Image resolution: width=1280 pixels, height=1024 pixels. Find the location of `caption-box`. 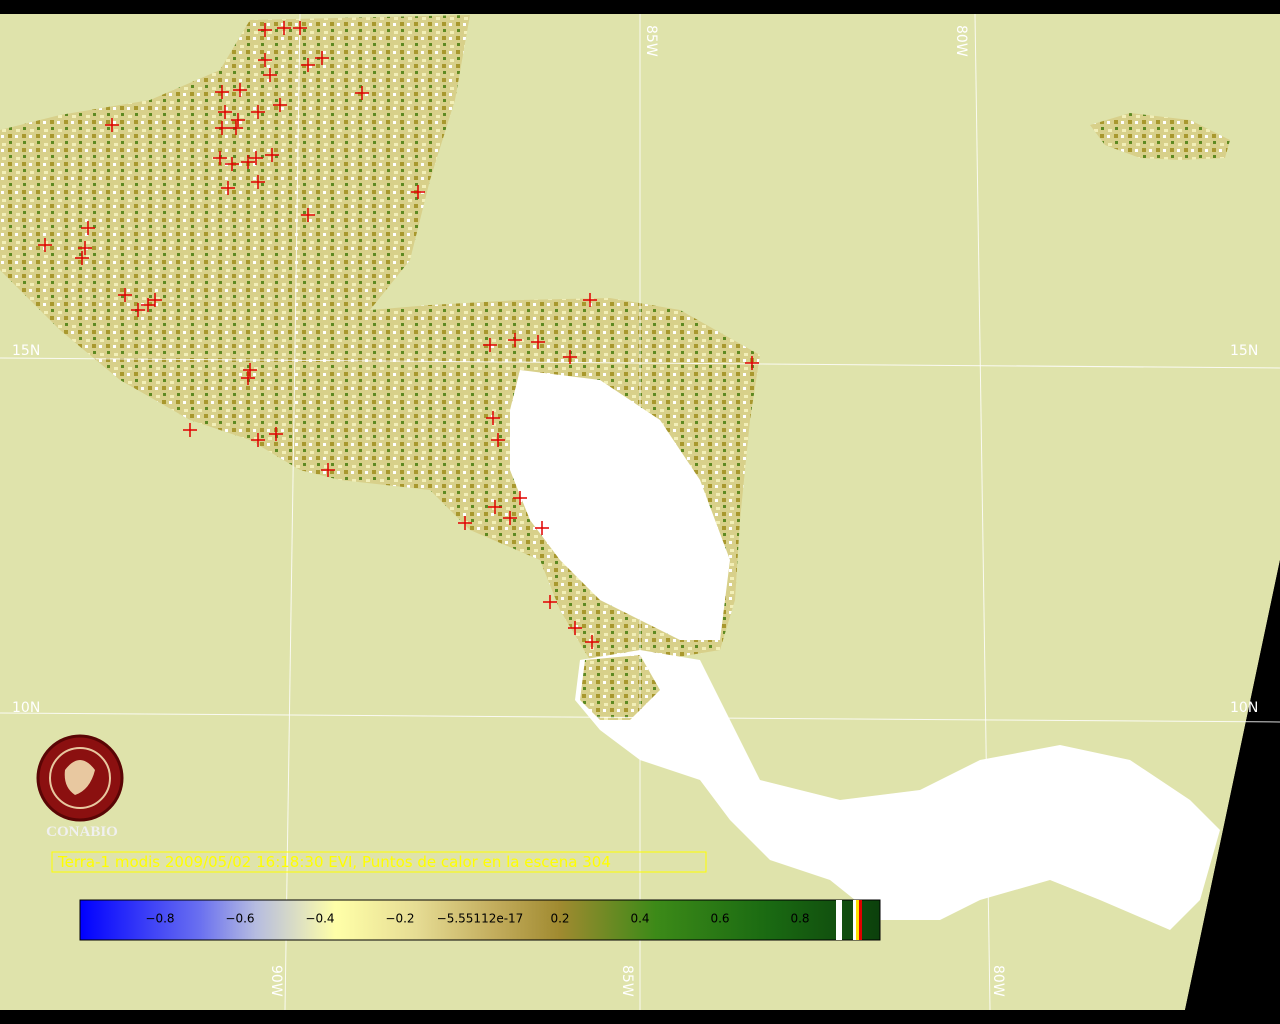

caption-box is located at coordinates (379, 862).